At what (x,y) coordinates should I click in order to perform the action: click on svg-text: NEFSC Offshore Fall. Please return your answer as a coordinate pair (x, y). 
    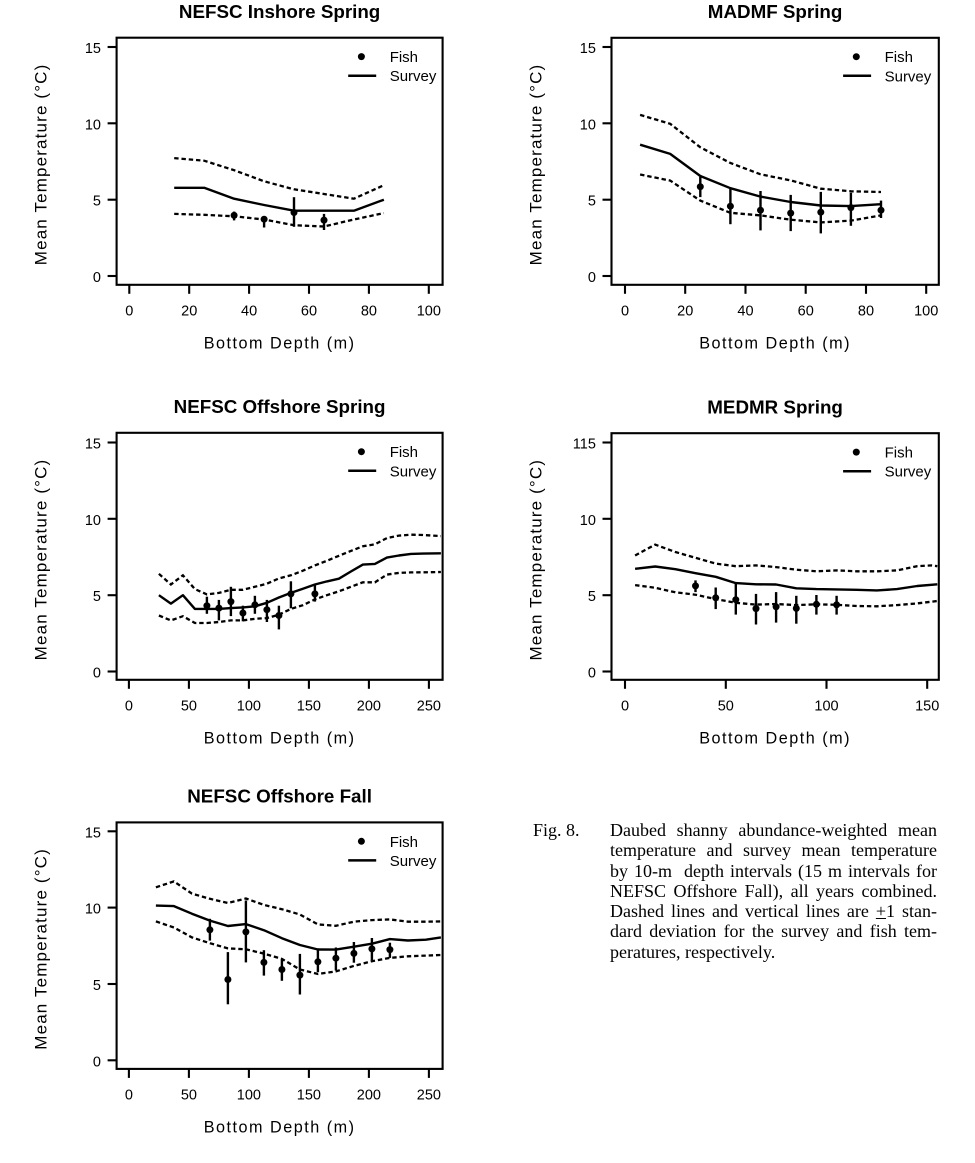
    Looking at the image, I should click on (279, 796).